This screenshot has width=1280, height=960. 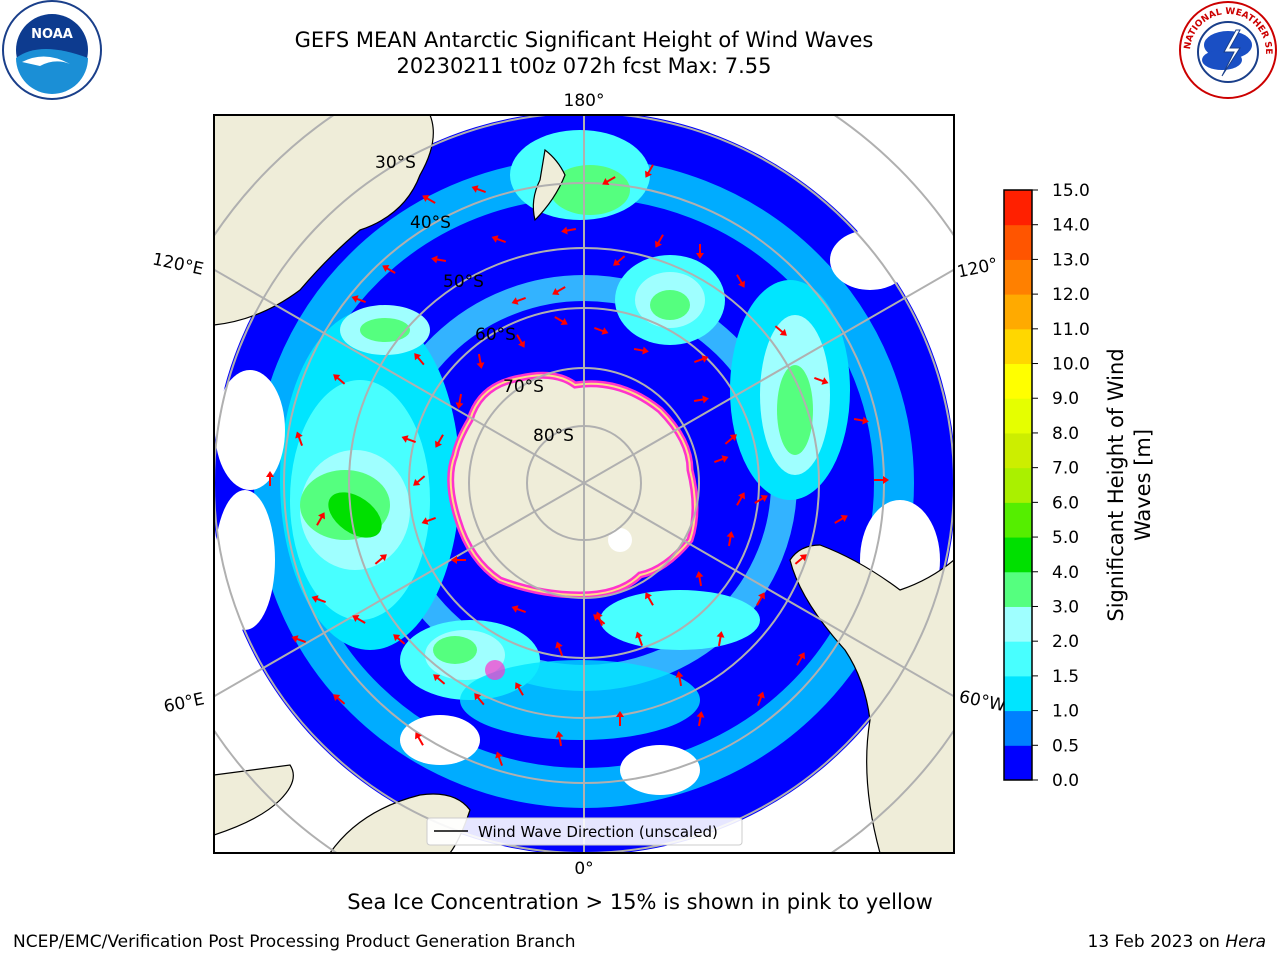 I want to click on lon-label-180: 180°, so click(x=584, y=101).